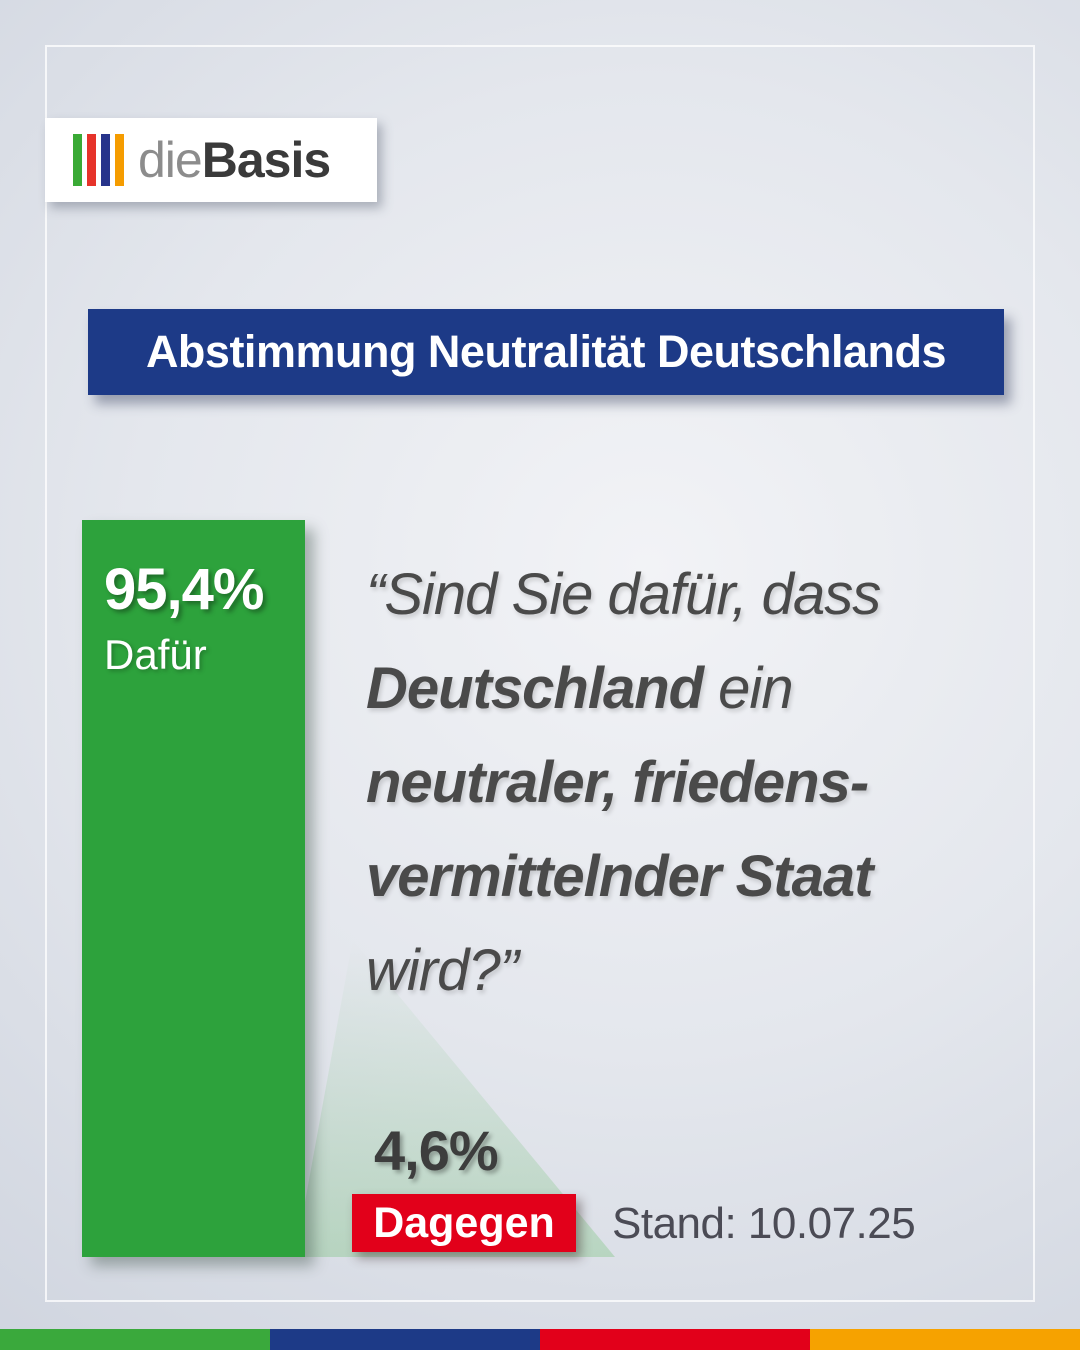 The height and width of the screenshot is (1350, 1080). What do you see at coordinates (619, 876) in the screenshot?
I see `question-line: vermittelnder Staat` at bounding box center [619, 876].